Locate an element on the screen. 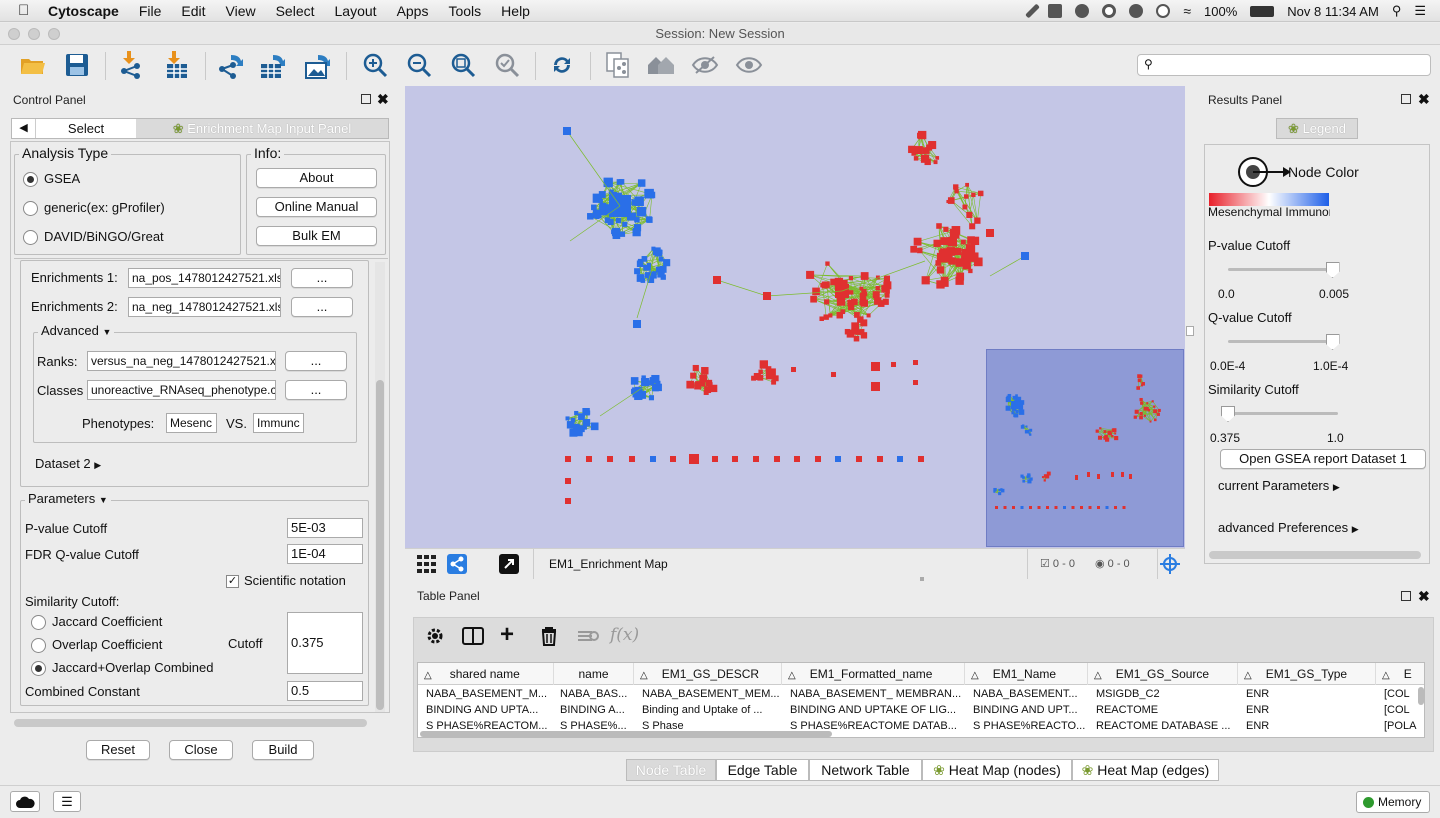 The width and height of the screenshot is (1440, 818). radio-overlap-dot is located at coordinates (38, 646).